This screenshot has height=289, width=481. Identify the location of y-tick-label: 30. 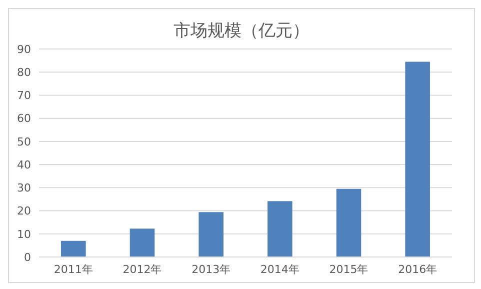
(24, 188).